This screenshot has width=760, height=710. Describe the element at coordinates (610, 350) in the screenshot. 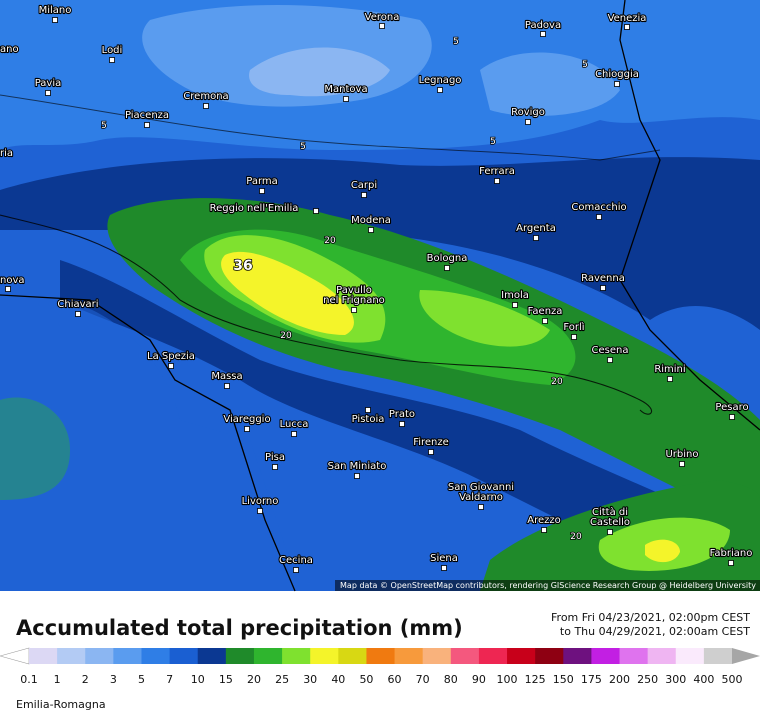

I see `city-label: Cesena` at that location.